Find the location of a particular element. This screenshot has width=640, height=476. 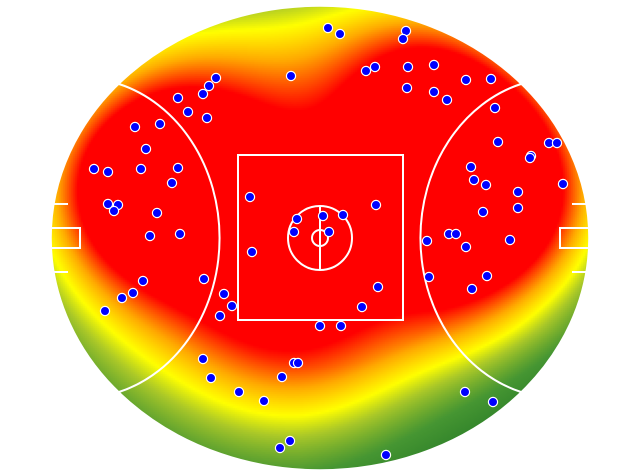

centre-square is located at coordinates (320, 237).